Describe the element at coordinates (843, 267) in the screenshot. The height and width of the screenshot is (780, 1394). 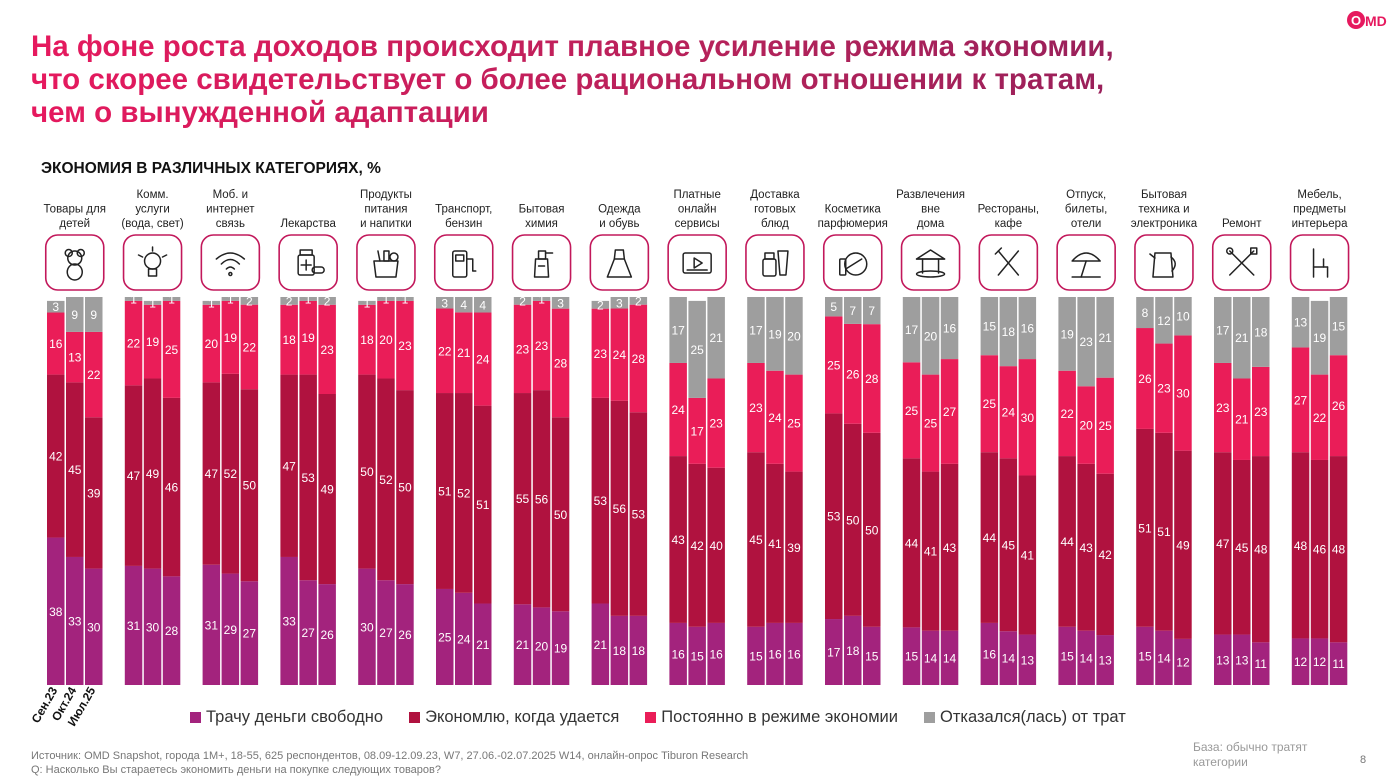
I see `tube` at that location.